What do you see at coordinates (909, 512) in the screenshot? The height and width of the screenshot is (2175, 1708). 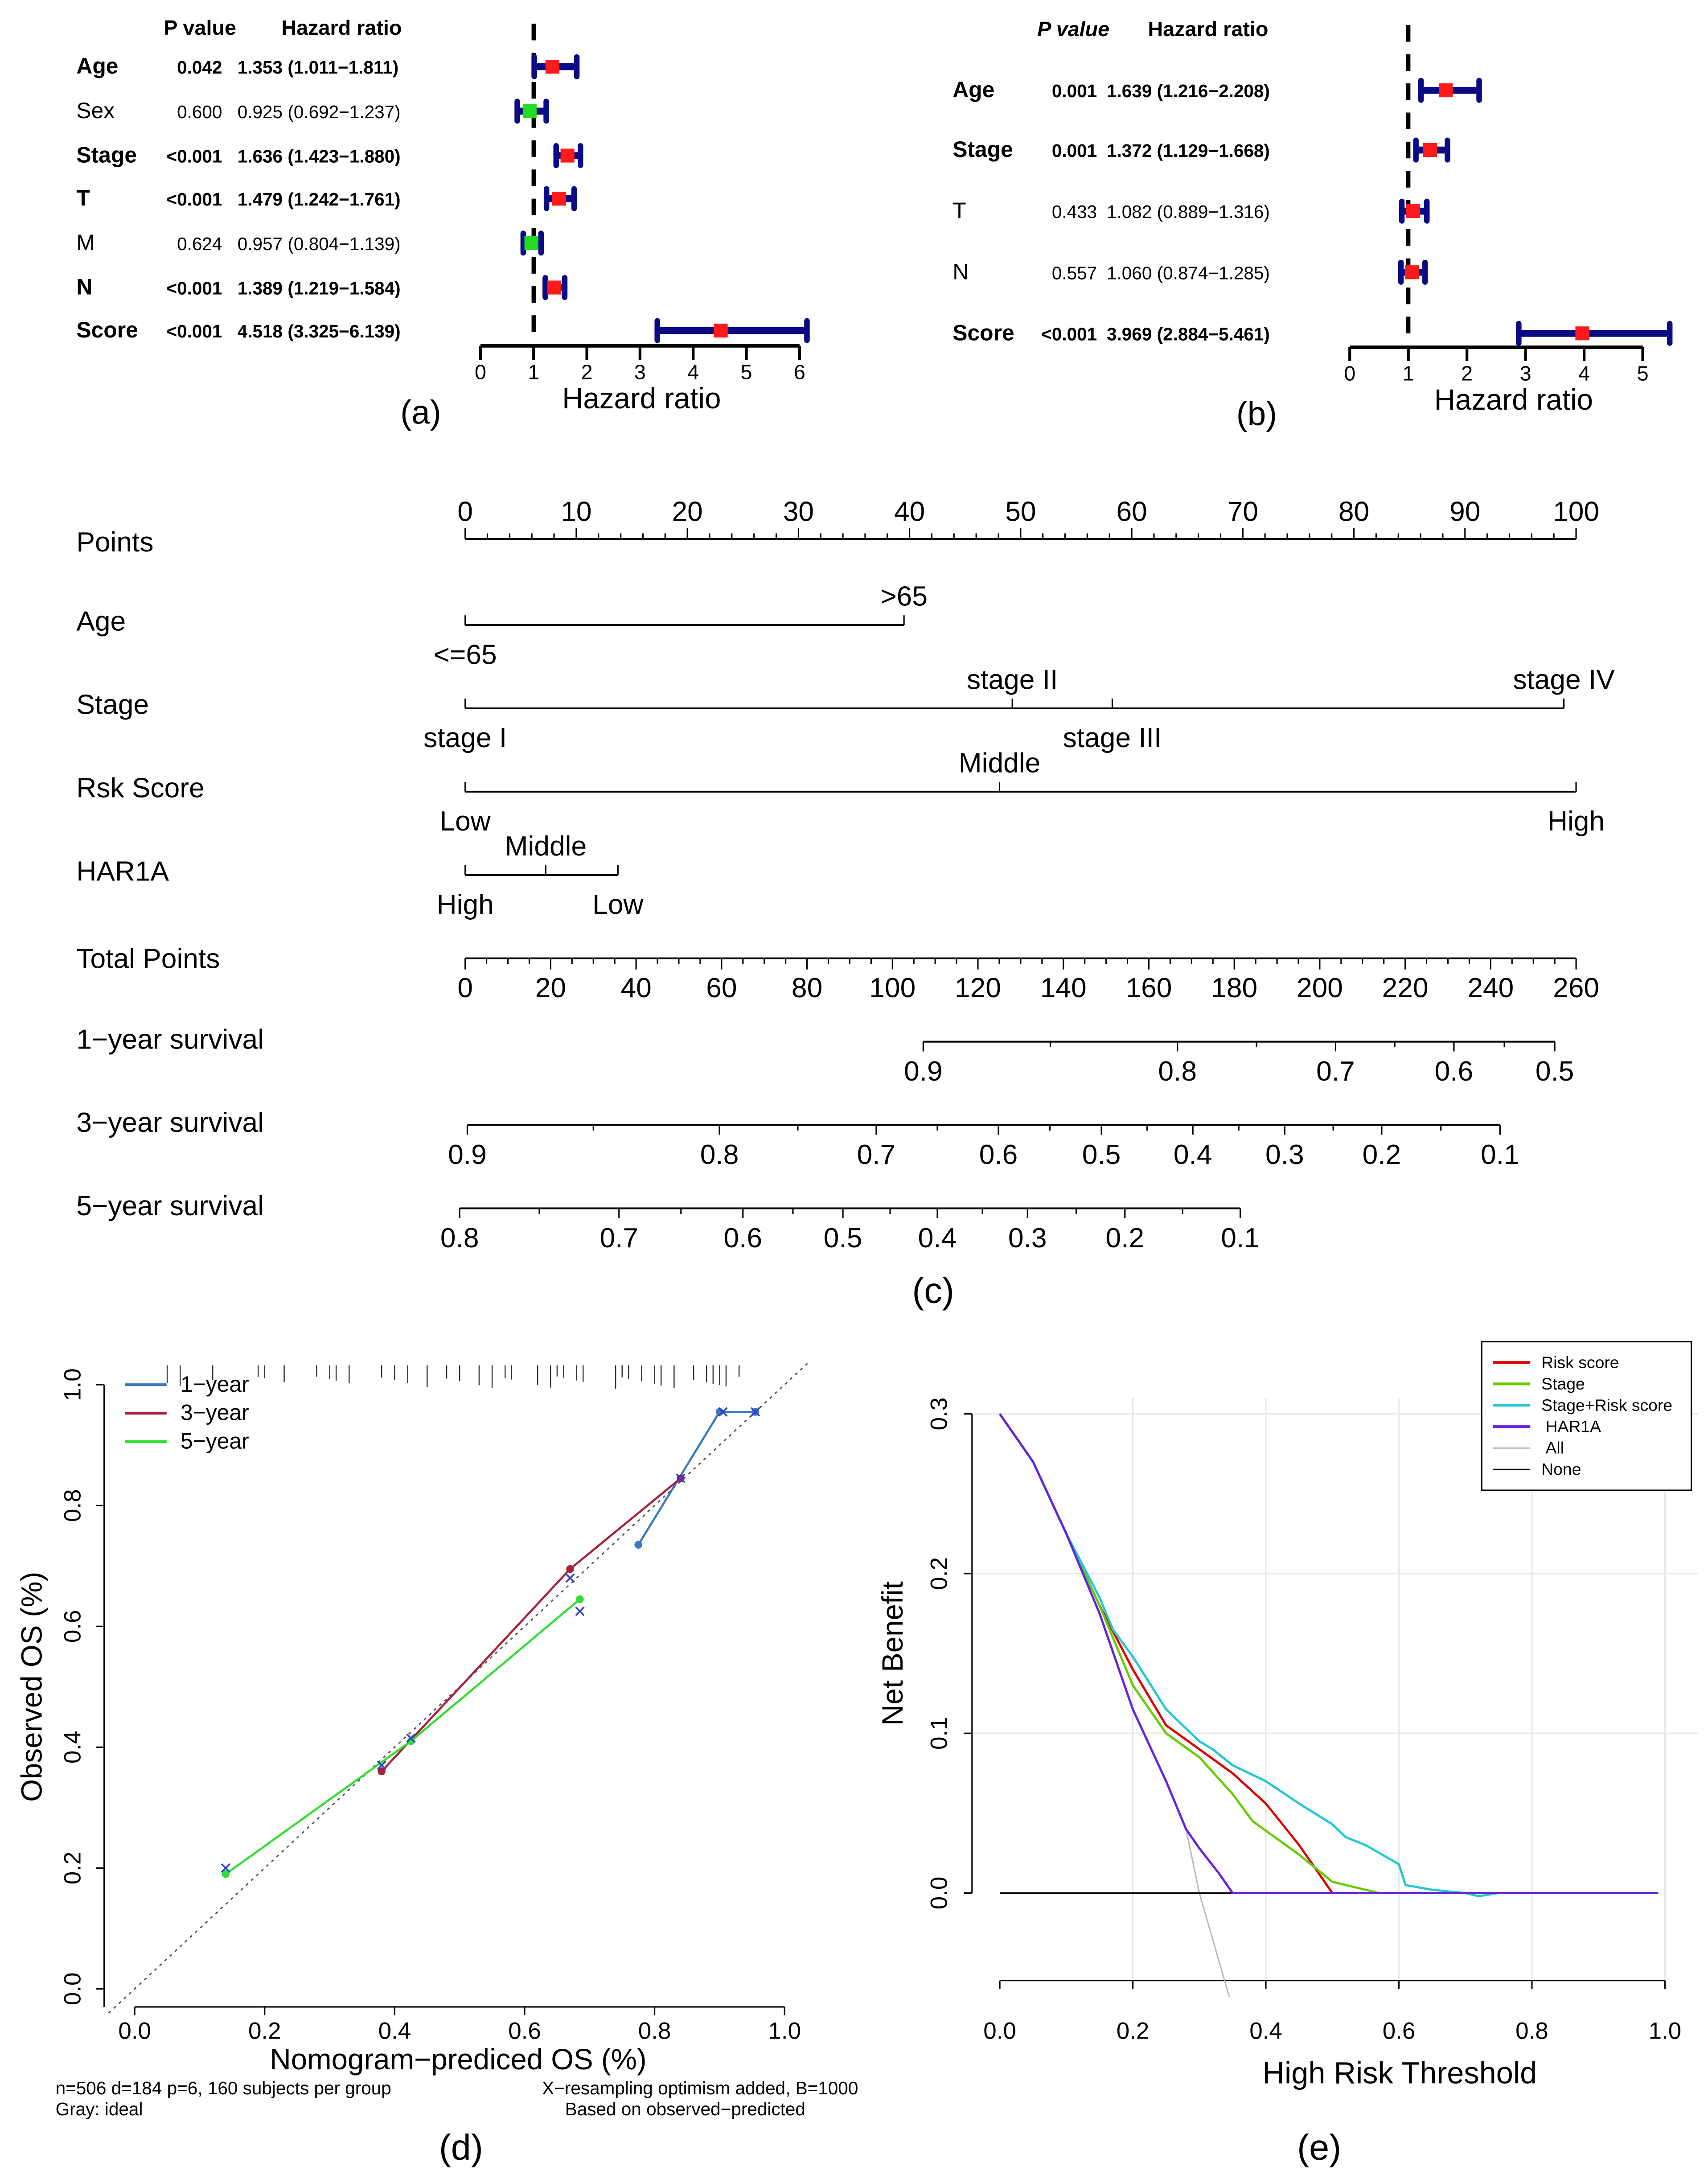 I see `points-tick-label: 40` at bounding box center [909, 512].